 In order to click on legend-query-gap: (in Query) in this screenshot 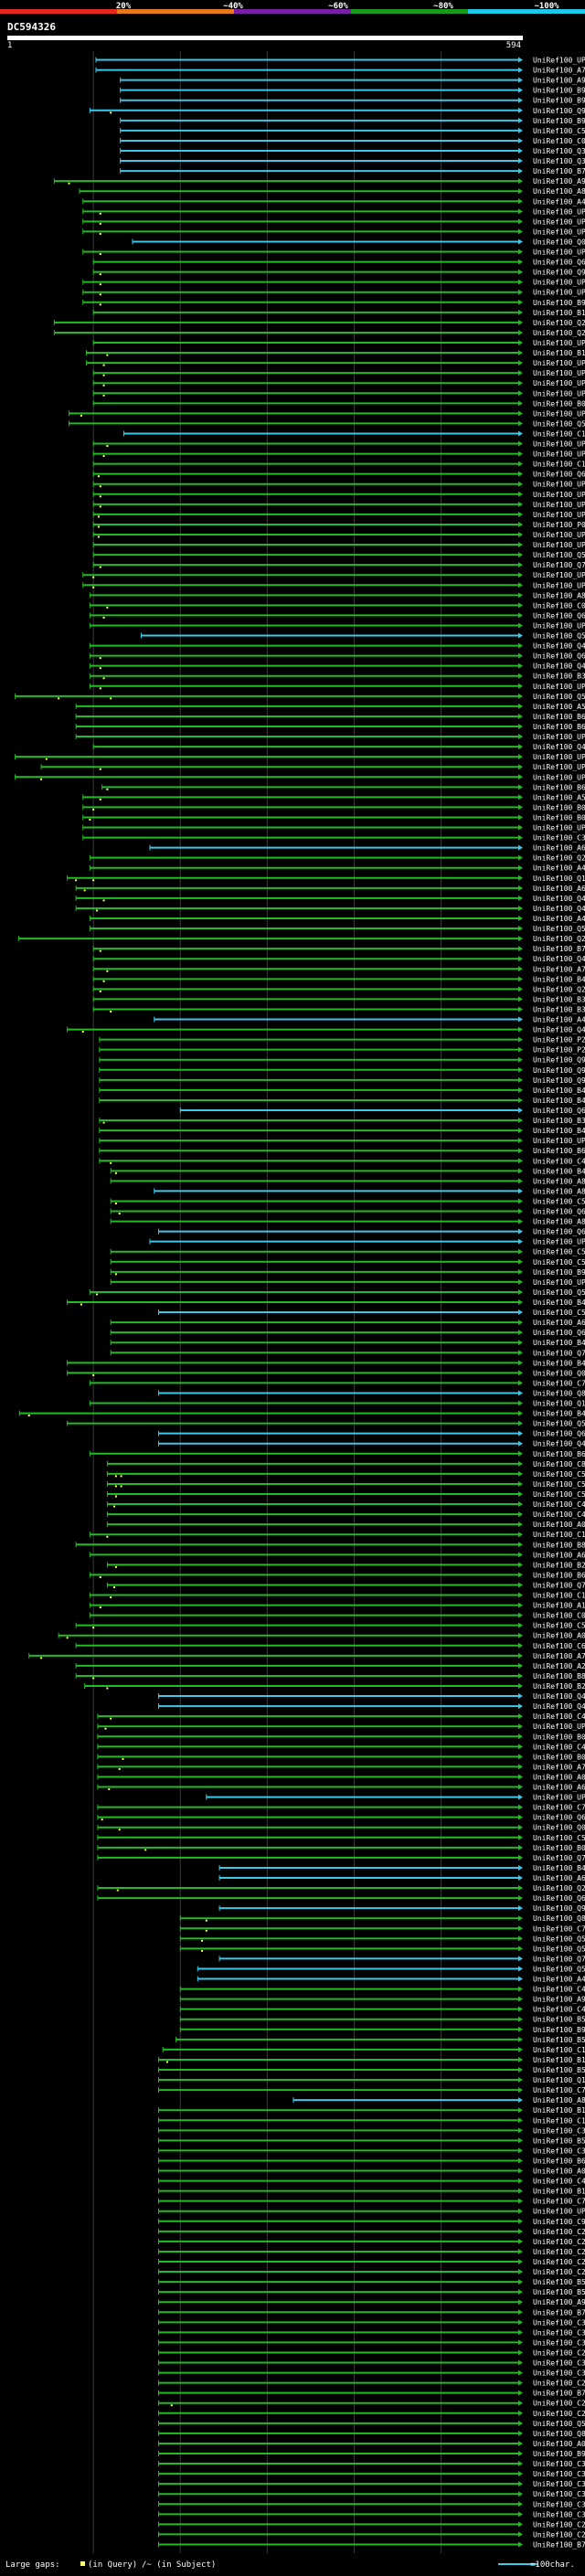, I will do `click(113, 2565)`.